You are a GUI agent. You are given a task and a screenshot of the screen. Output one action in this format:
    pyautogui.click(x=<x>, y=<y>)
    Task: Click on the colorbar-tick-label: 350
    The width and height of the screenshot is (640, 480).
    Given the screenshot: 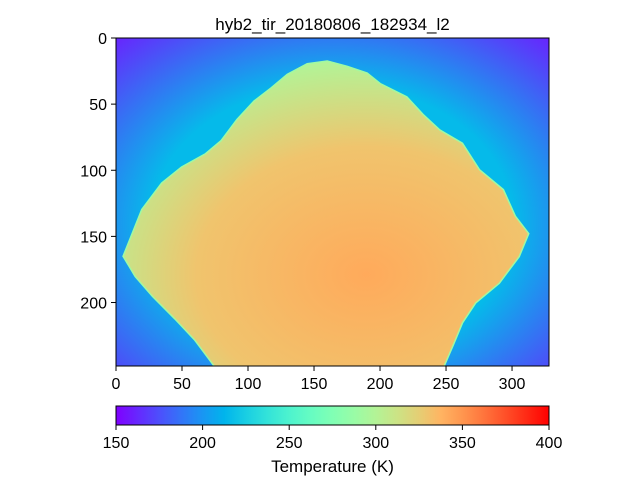 What is the action you would take?
    pyautogui.click(x=462, y=443)
    